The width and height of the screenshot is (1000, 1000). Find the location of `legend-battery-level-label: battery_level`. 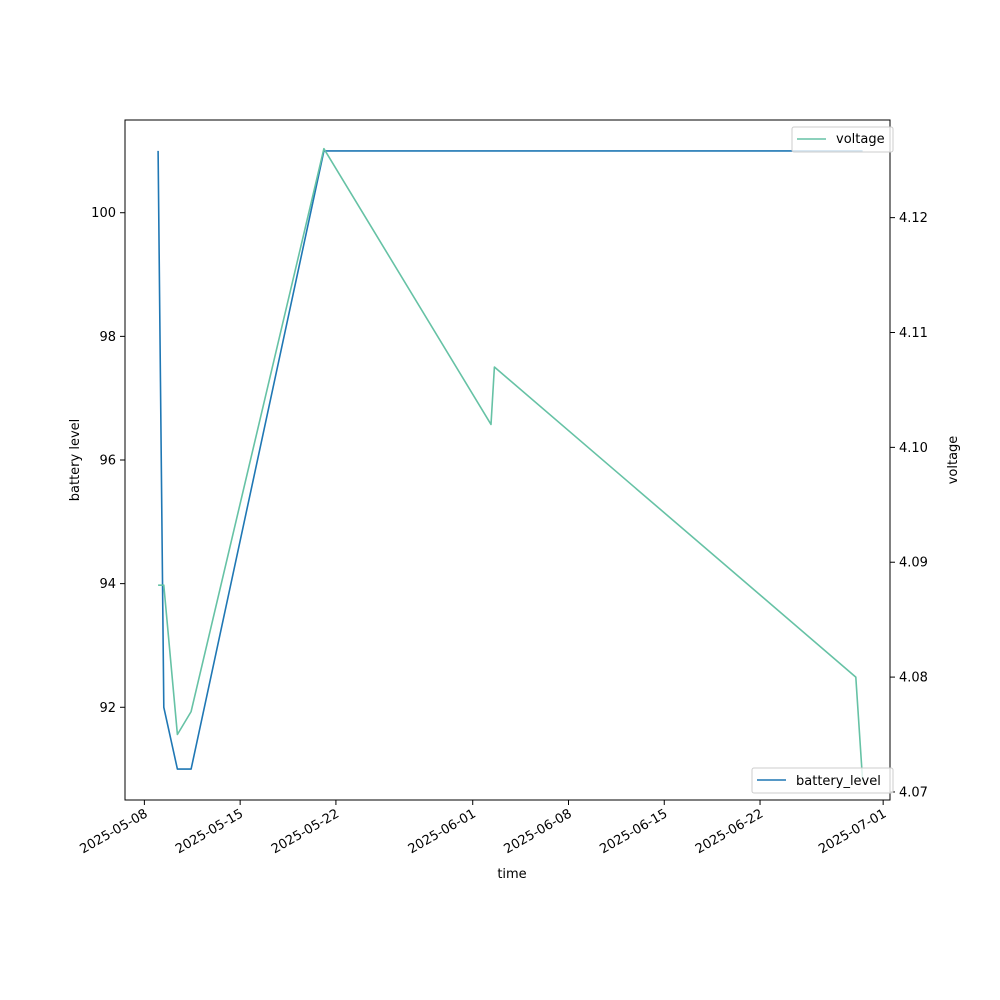

legend-battery-level-label: battery_level is located at coordinates (838, 781).